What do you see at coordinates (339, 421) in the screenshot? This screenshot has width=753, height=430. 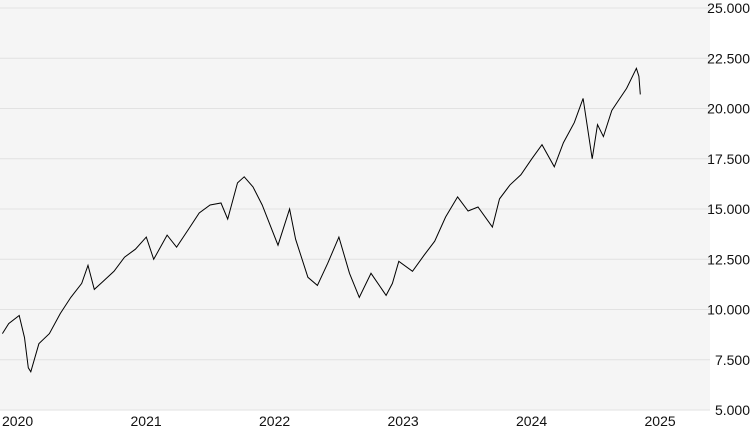 I see `x-axis: 2020 2021 2022 2023 2024 2025` at bounding box center [339, 421].